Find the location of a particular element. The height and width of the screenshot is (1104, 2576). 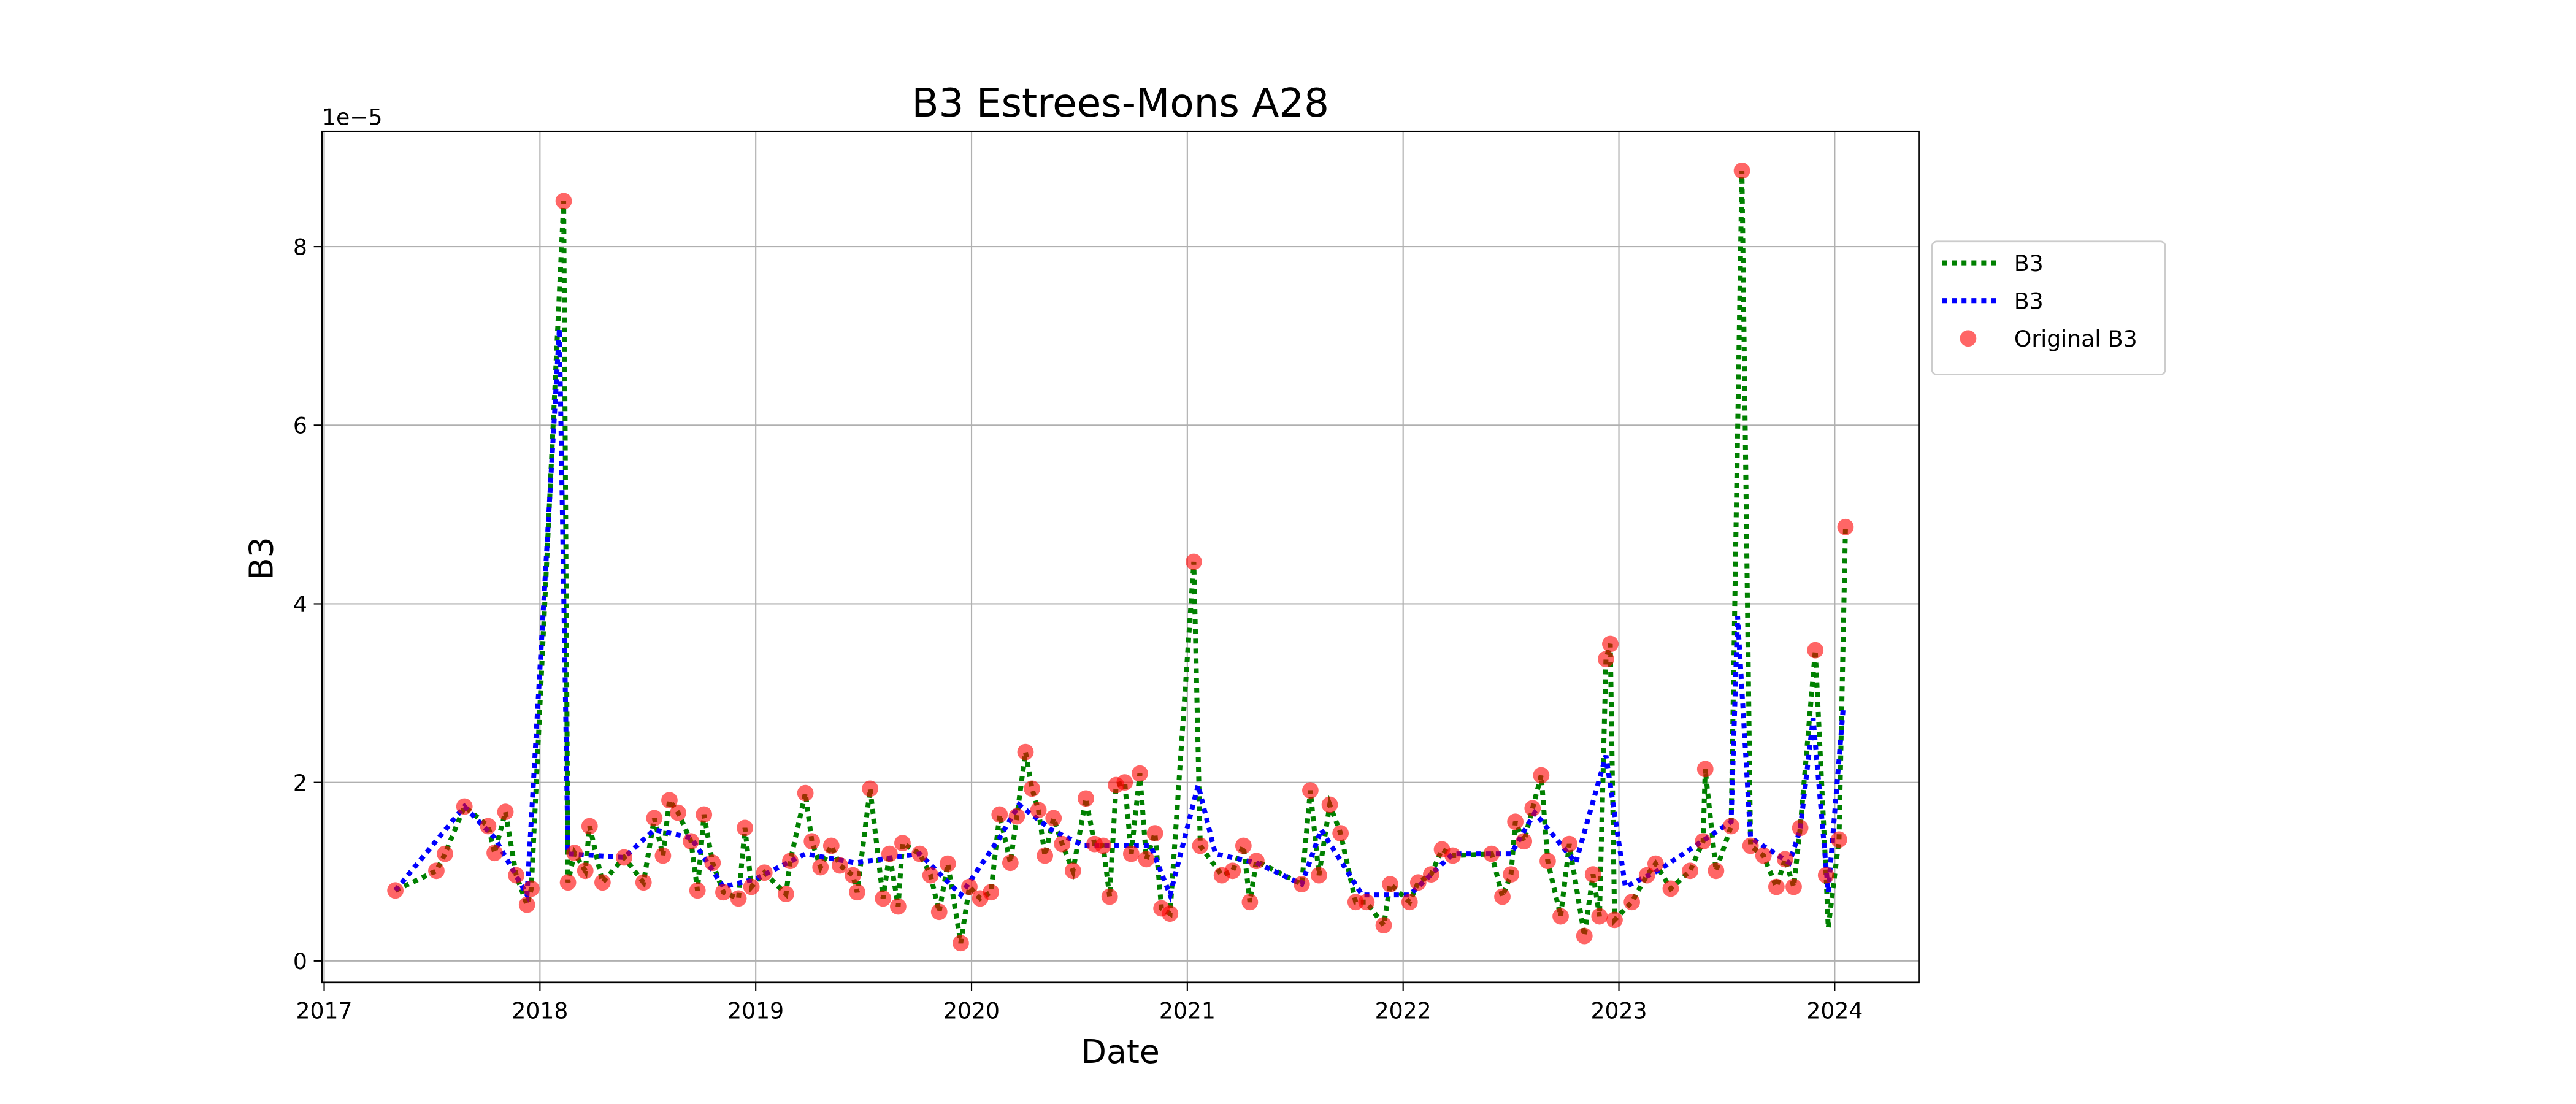

legend-label: Original B3 is located at coordinates (2075, 339).